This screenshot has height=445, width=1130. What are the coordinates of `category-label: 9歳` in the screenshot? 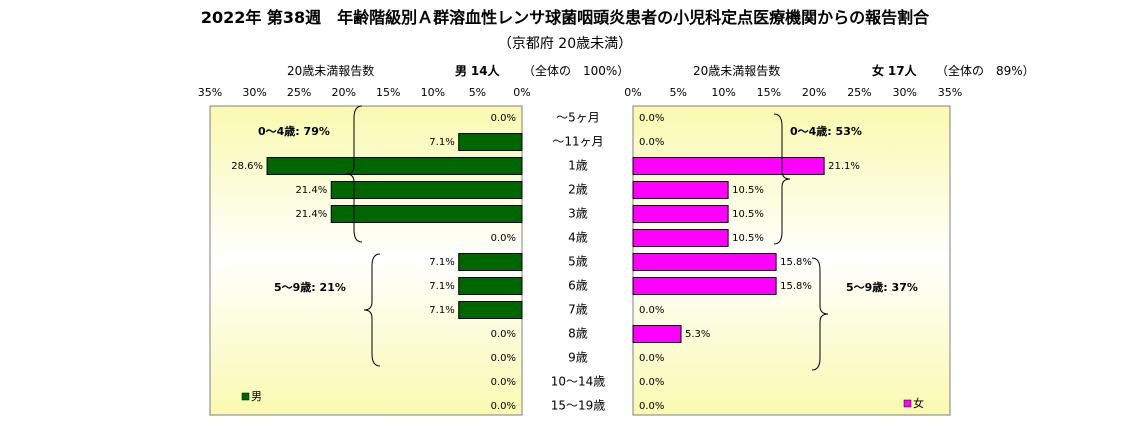 It's located at (578, 358).